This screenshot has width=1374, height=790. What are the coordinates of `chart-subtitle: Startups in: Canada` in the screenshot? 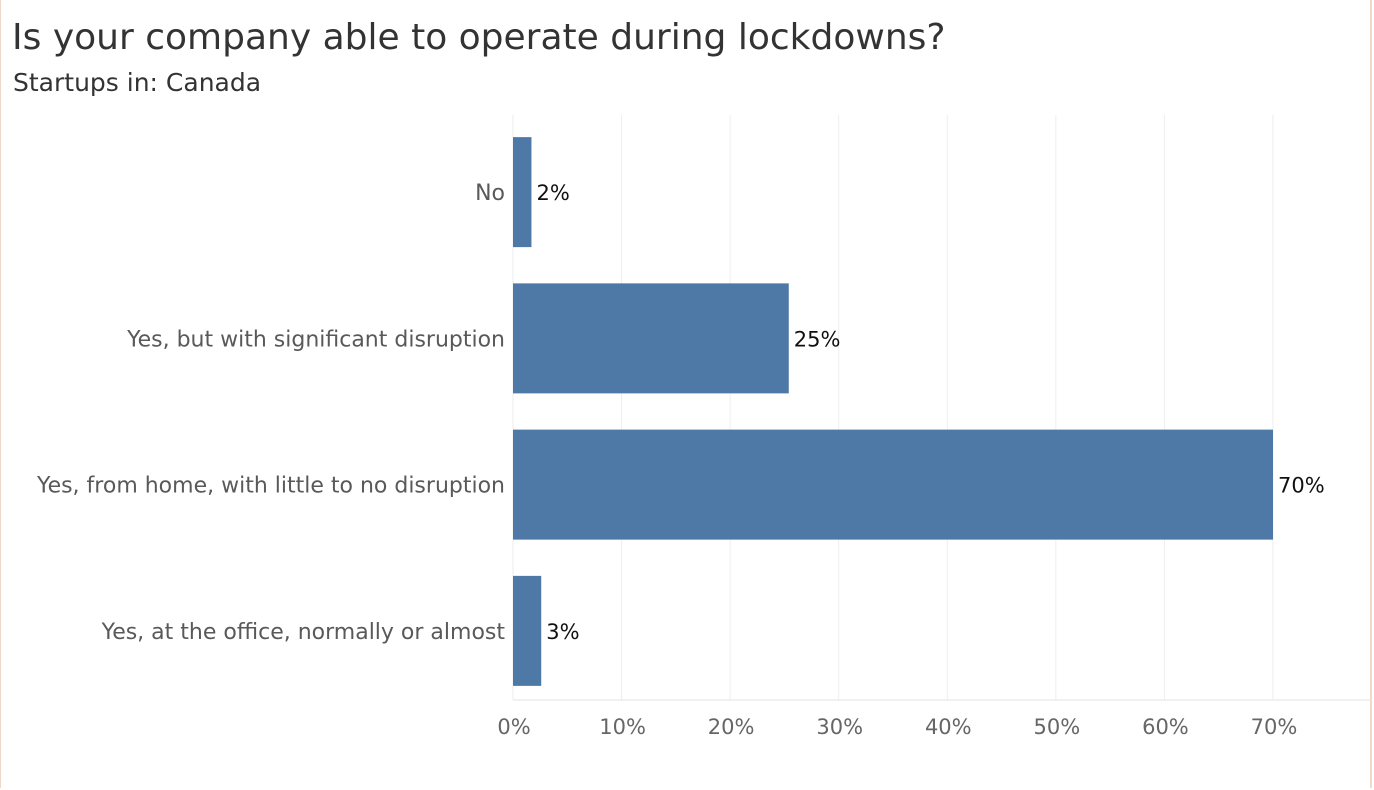 It's located at (137, 82).